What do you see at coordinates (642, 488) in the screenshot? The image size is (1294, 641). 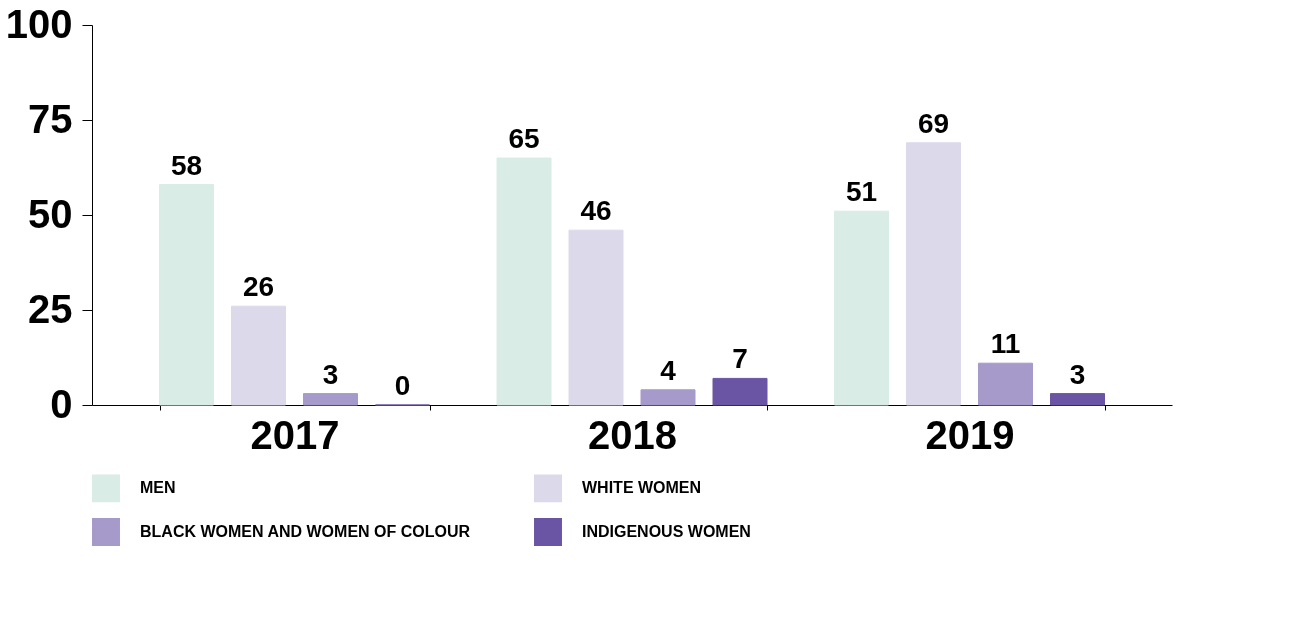 I see `legend-label: WHITE WOMEN` at bounding box center [642, 488].